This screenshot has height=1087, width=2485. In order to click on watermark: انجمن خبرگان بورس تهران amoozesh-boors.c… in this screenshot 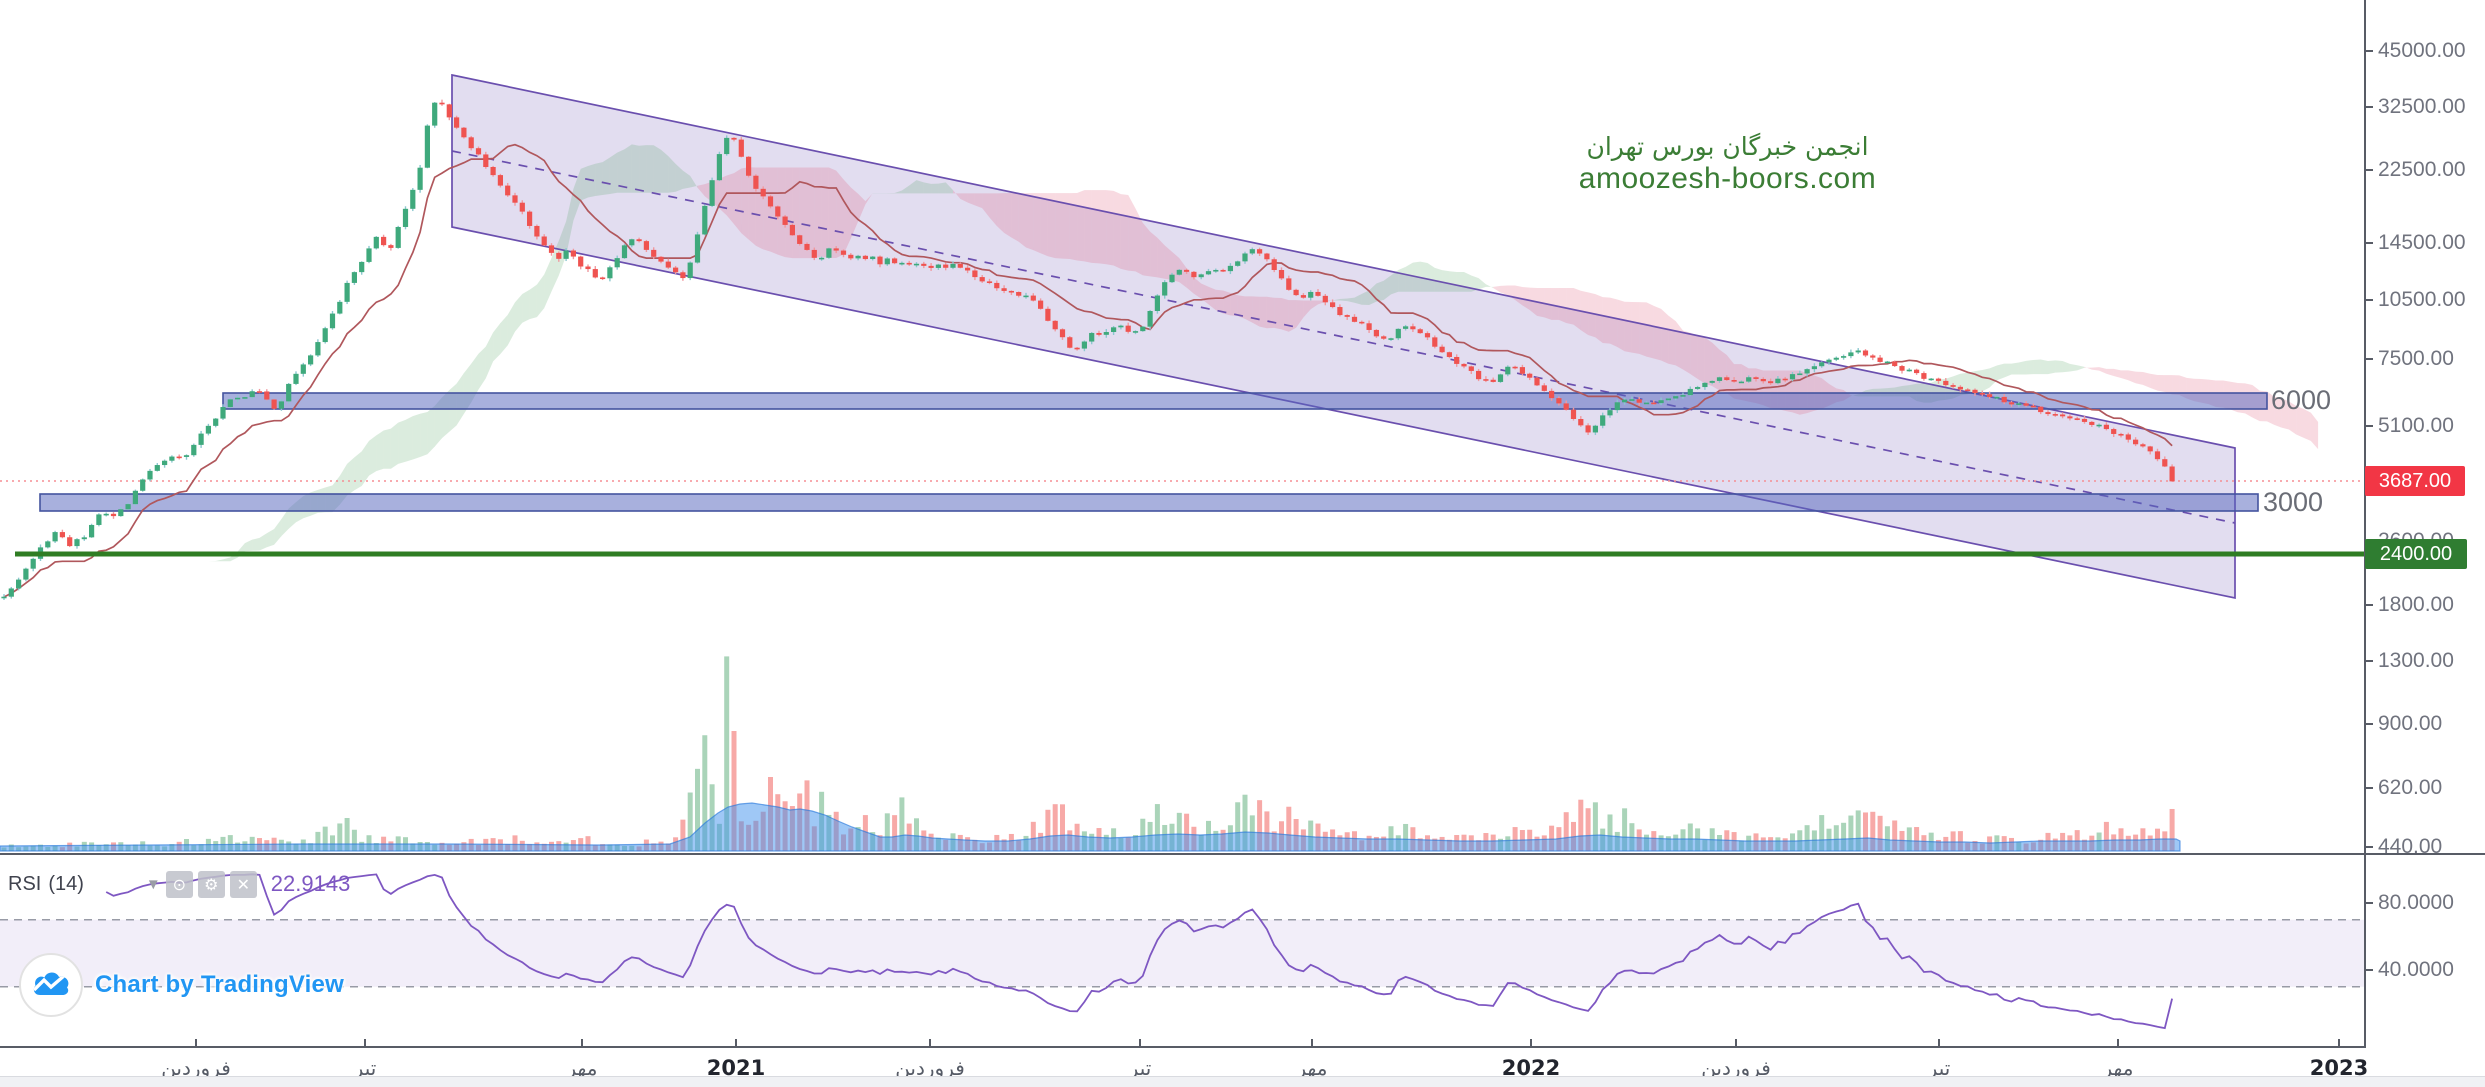, I will do `click(1727, 164)`.